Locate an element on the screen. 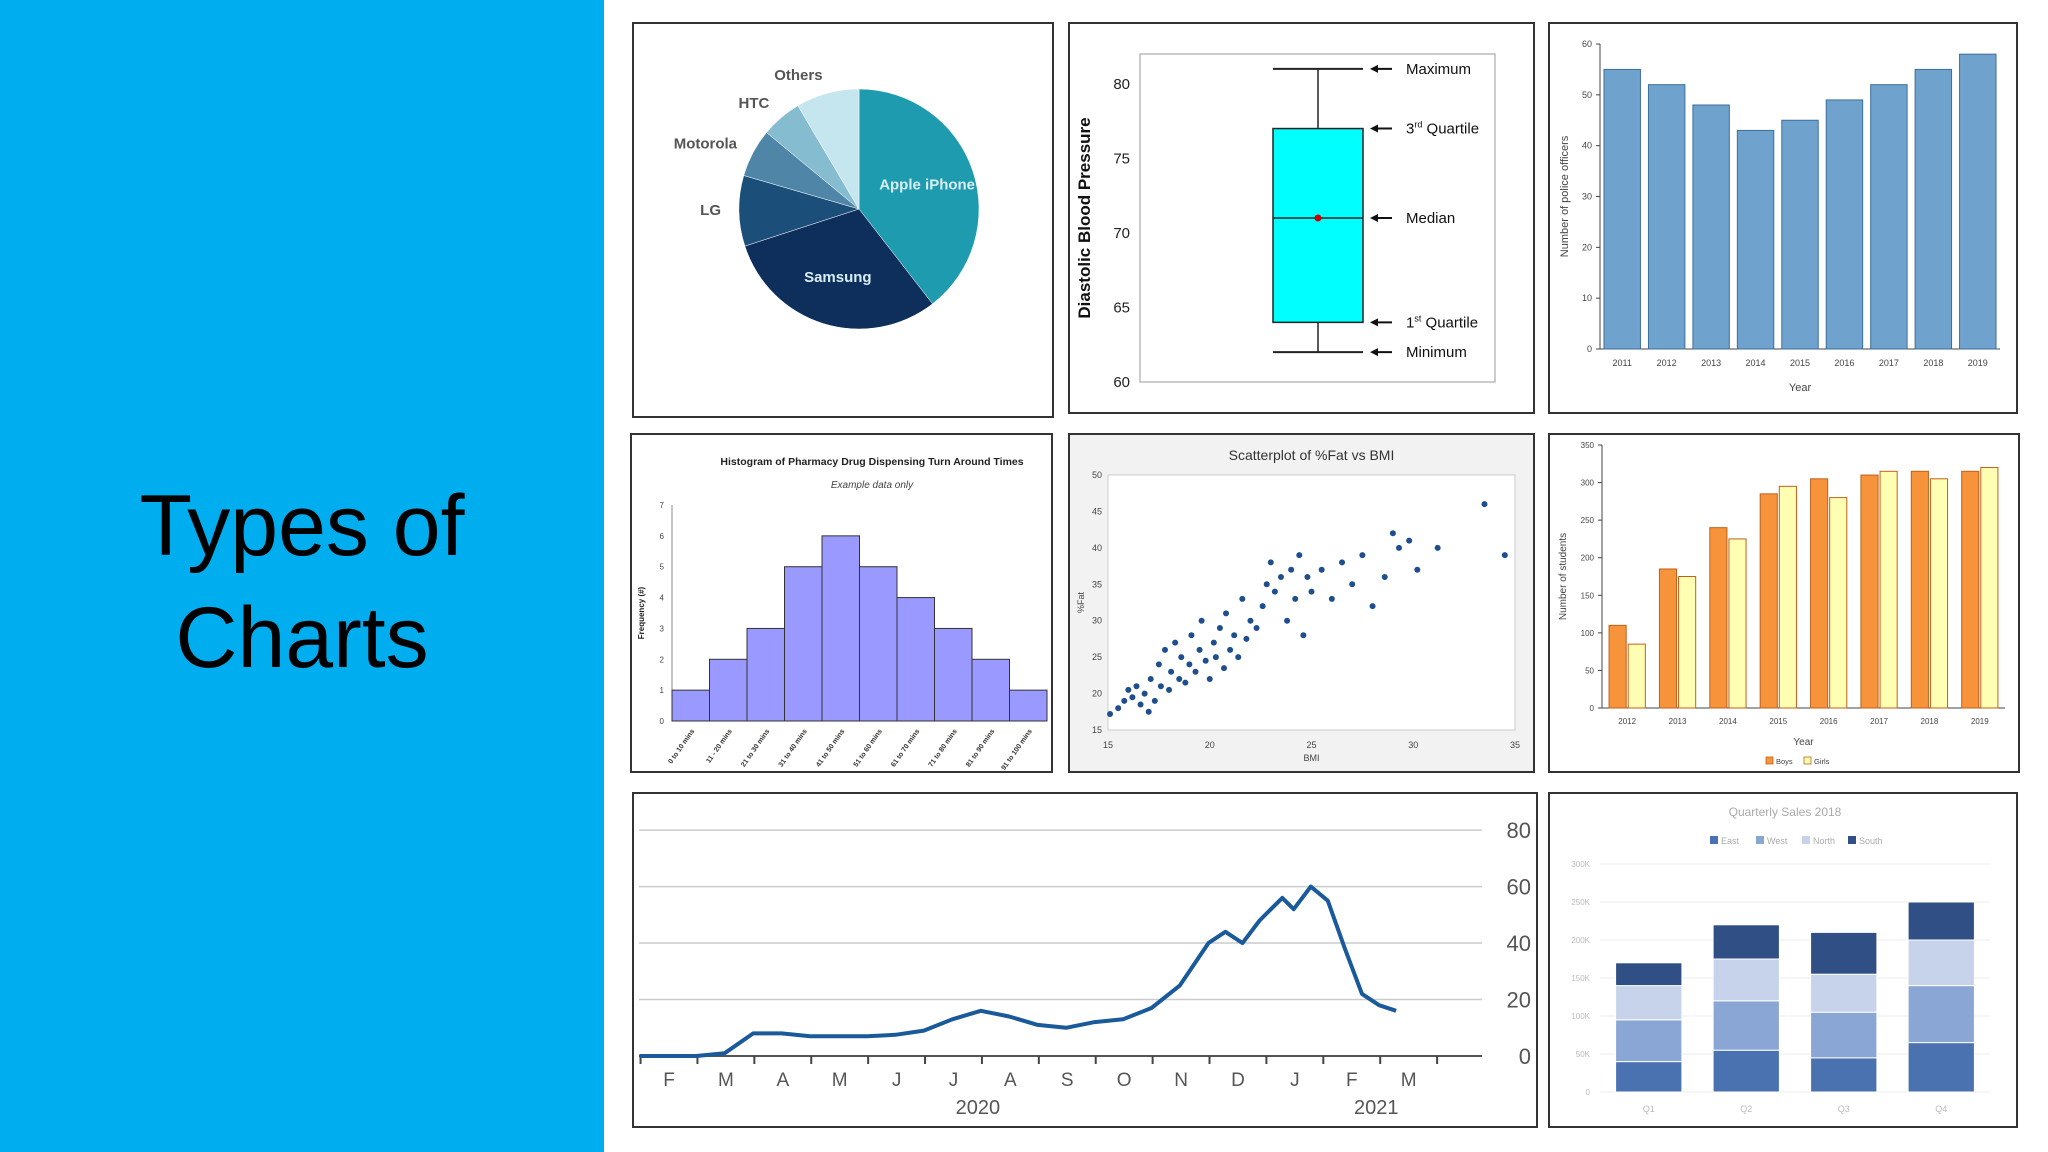  y-tick-label: 70 is located at coordinates (1121, 233).